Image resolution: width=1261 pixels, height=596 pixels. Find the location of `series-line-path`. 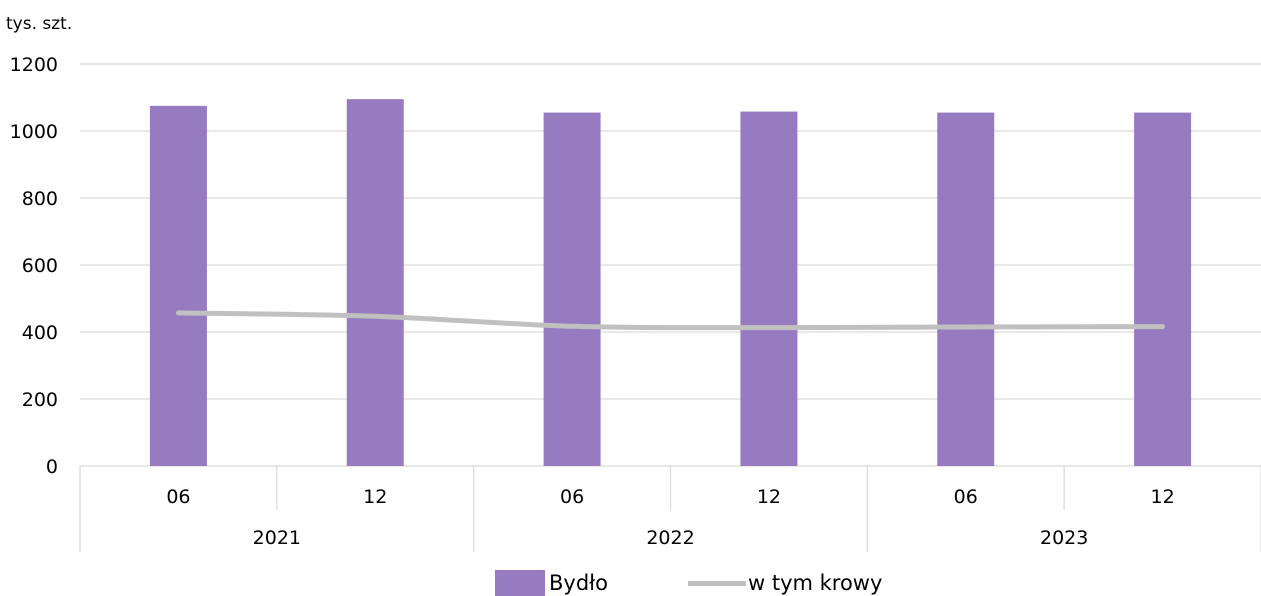

series-line-path is located at coordinates (670, 320).